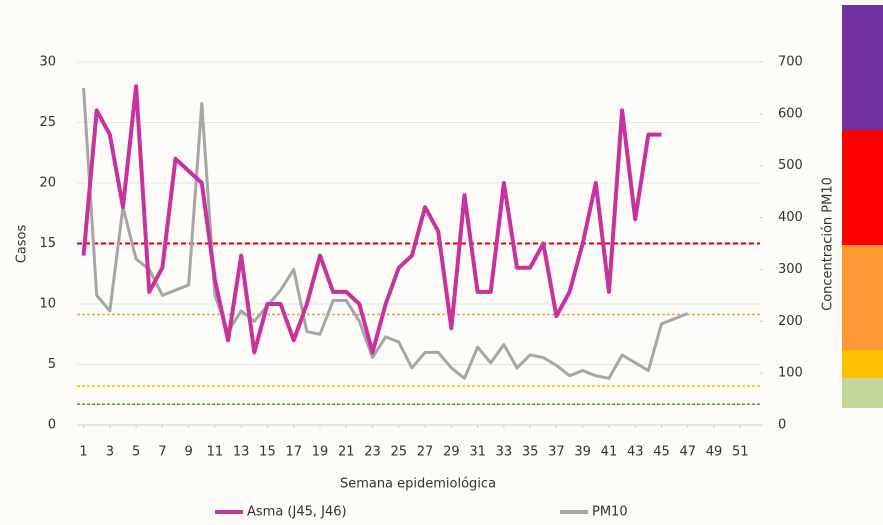 This screenshot has width=883, height=525. Describe the element at coordinates (782, 425) in the screenshot. I see `y2-tick-label: 0` at that location.